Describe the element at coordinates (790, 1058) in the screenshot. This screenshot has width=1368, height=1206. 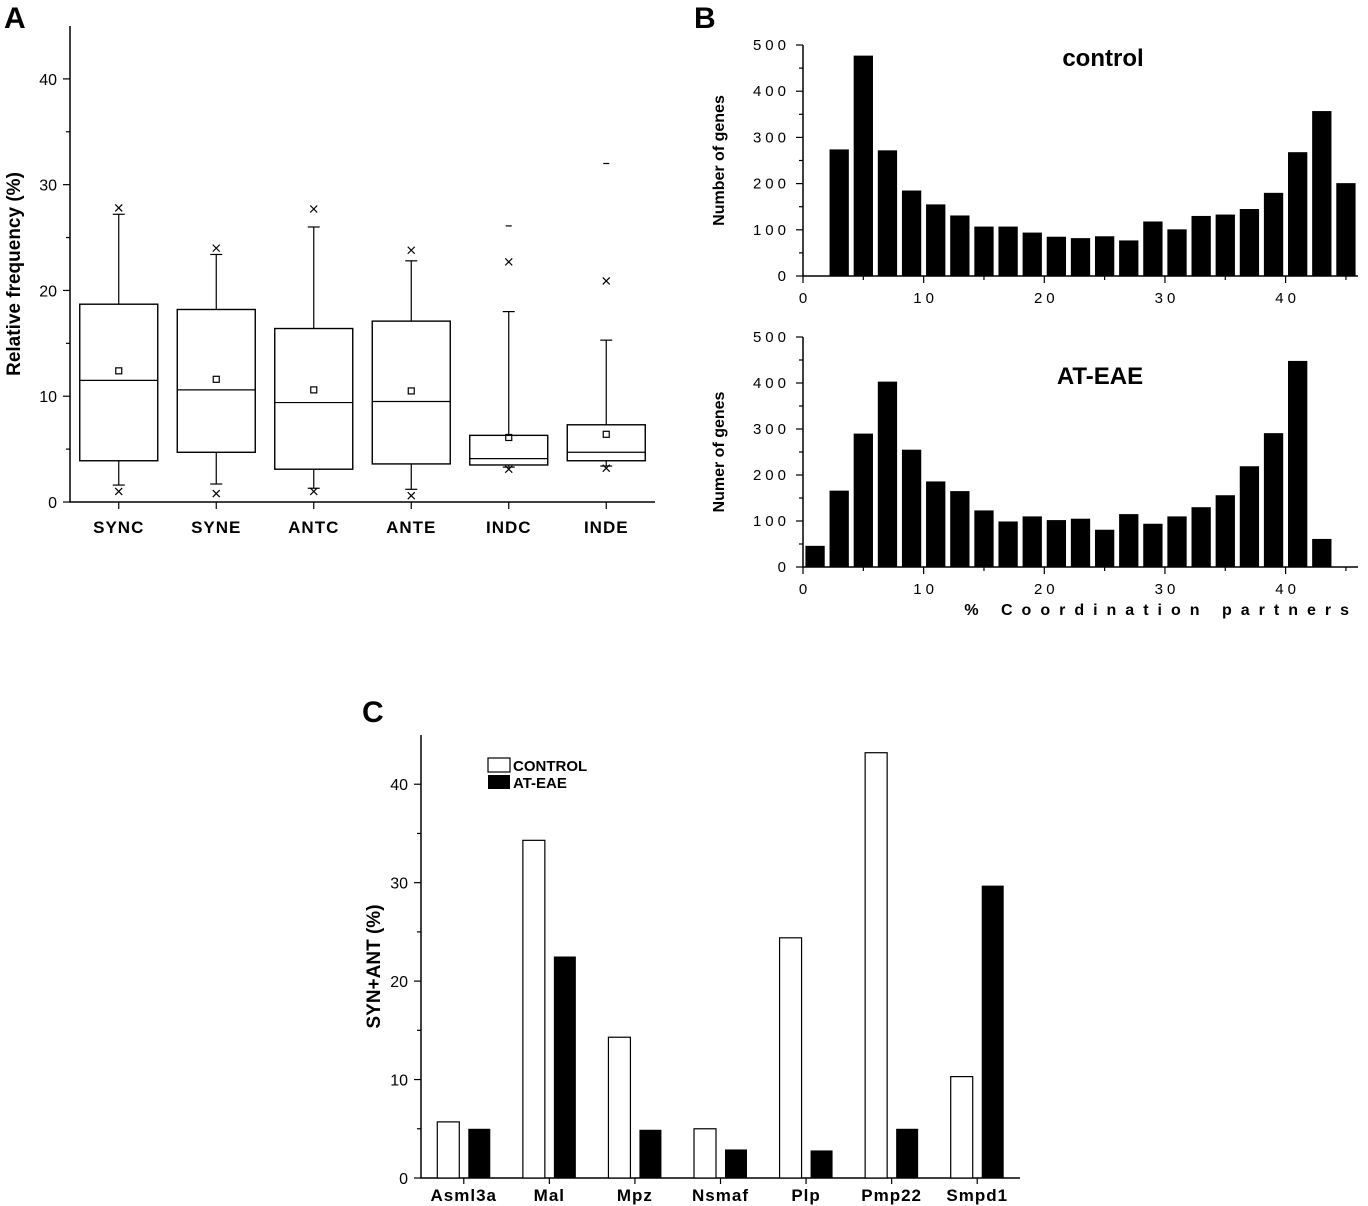
I see `bar-control-plp` at that location.